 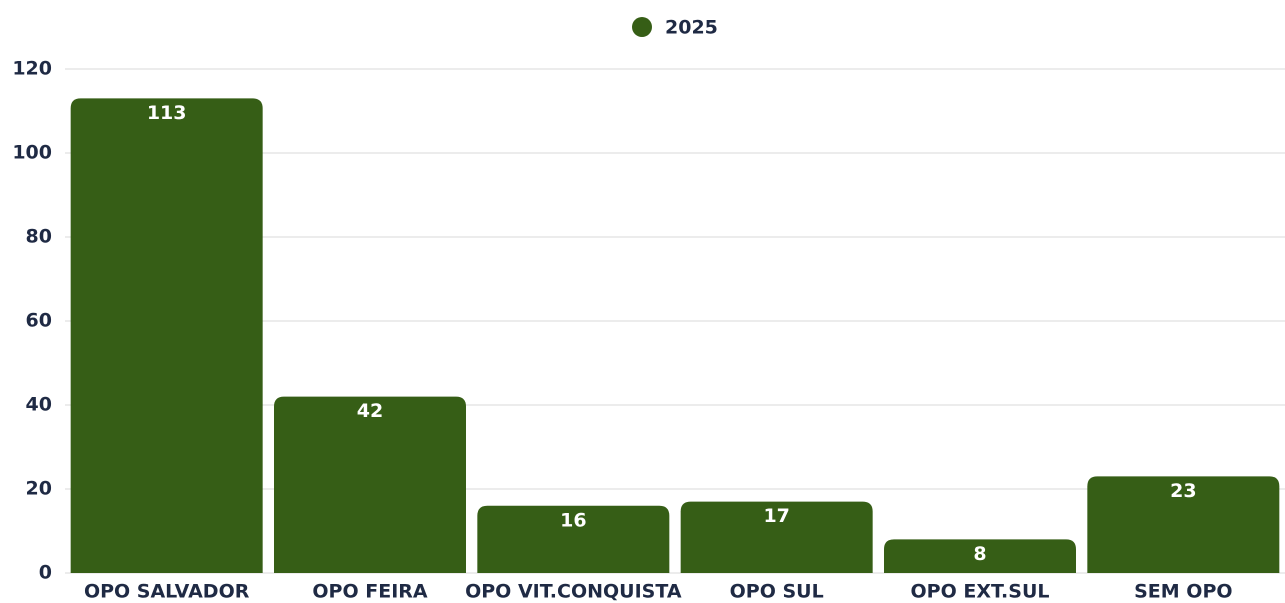 What do you see at coordinates (573, 520) in the screenshot?
I see `data-label: 16` at bounding box center [573, 520].